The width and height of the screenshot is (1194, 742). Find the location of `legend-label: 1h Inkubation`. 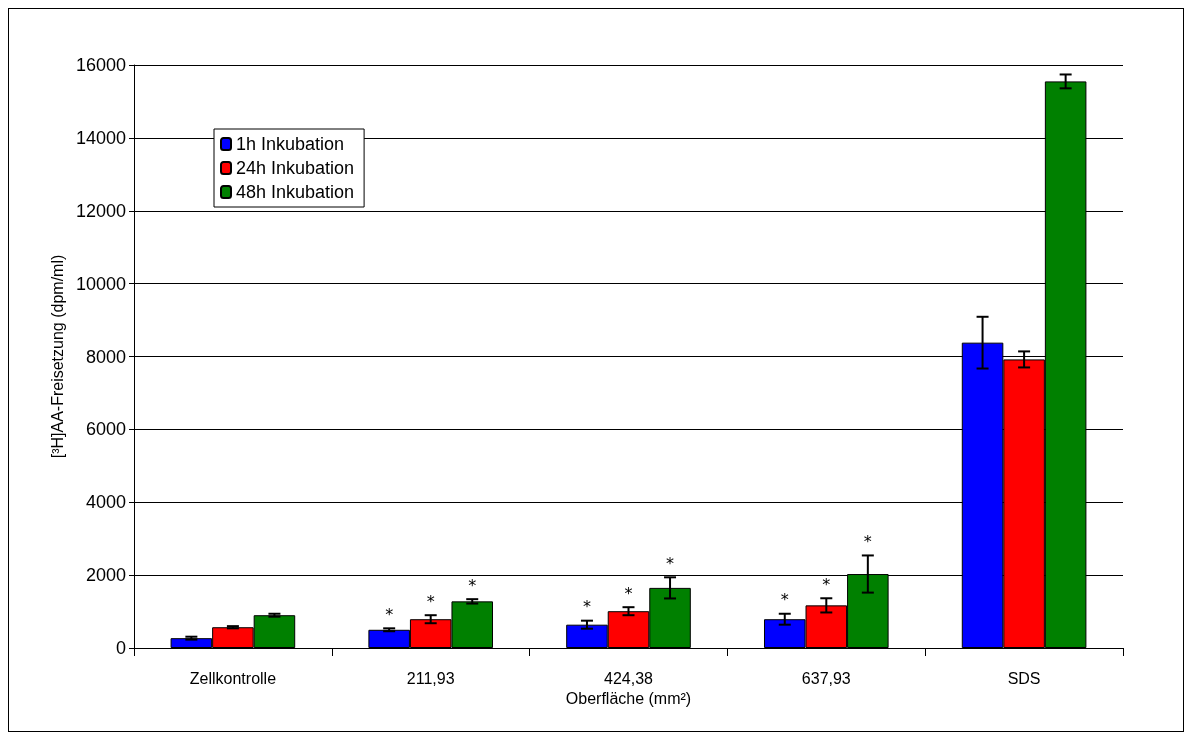

legend-label: 1h Inkubation is located at coordinates (290, 144).